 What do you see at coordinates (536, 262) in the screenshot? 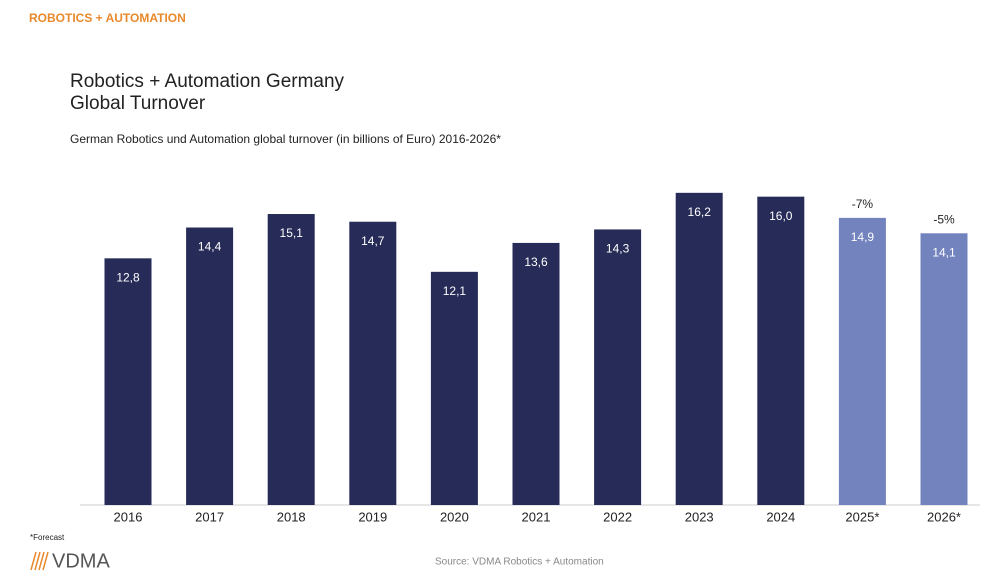
I see `value-label: 13,6` at bounding box center [536, 262].